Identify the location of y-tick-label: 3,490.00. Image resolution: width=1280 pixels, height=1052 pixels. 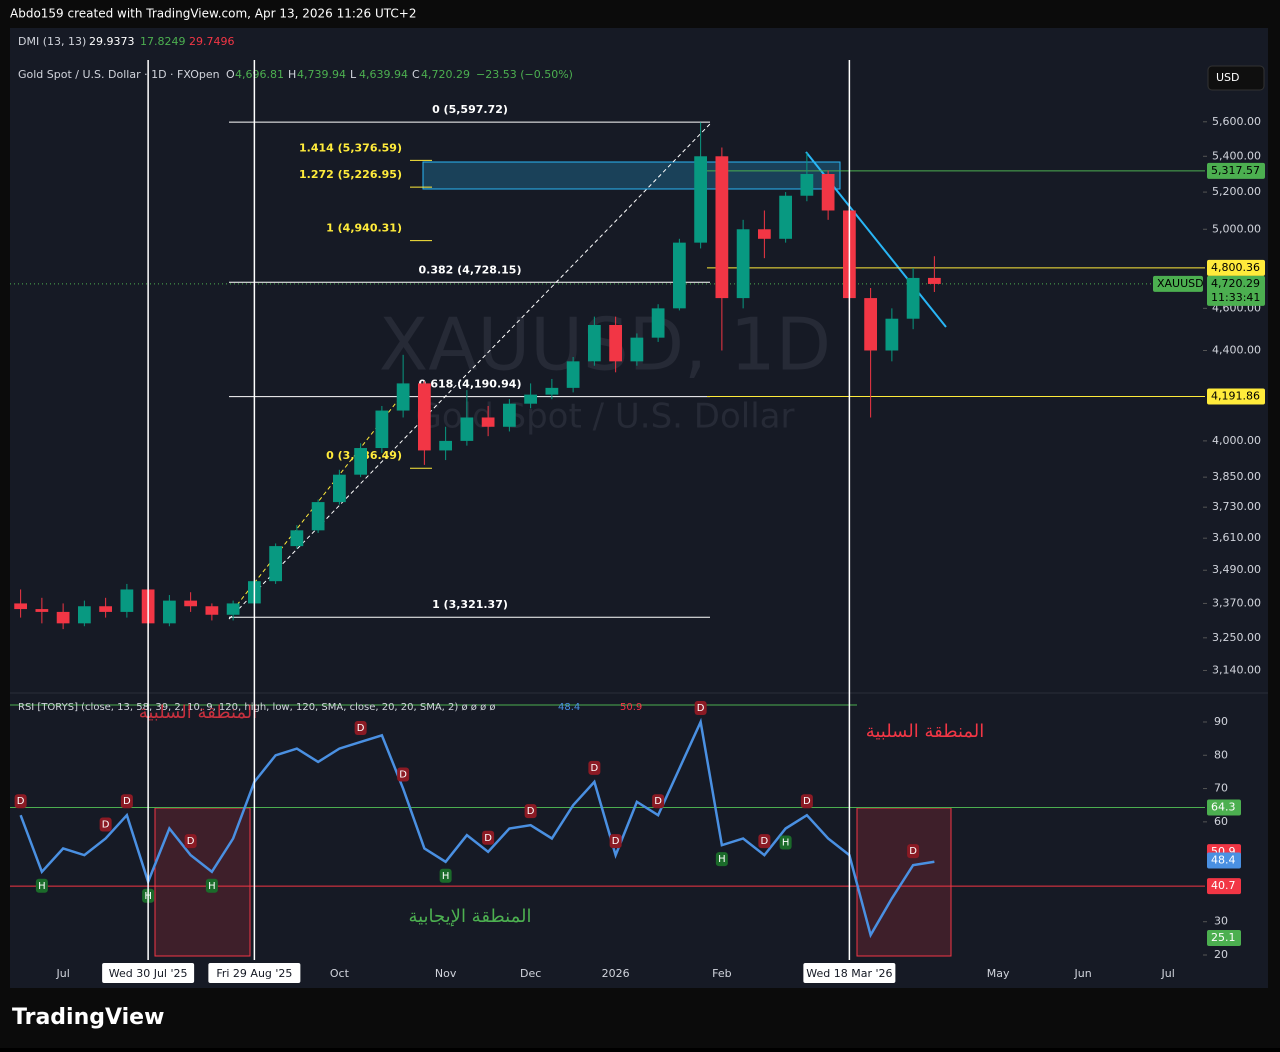
(1236, 569).